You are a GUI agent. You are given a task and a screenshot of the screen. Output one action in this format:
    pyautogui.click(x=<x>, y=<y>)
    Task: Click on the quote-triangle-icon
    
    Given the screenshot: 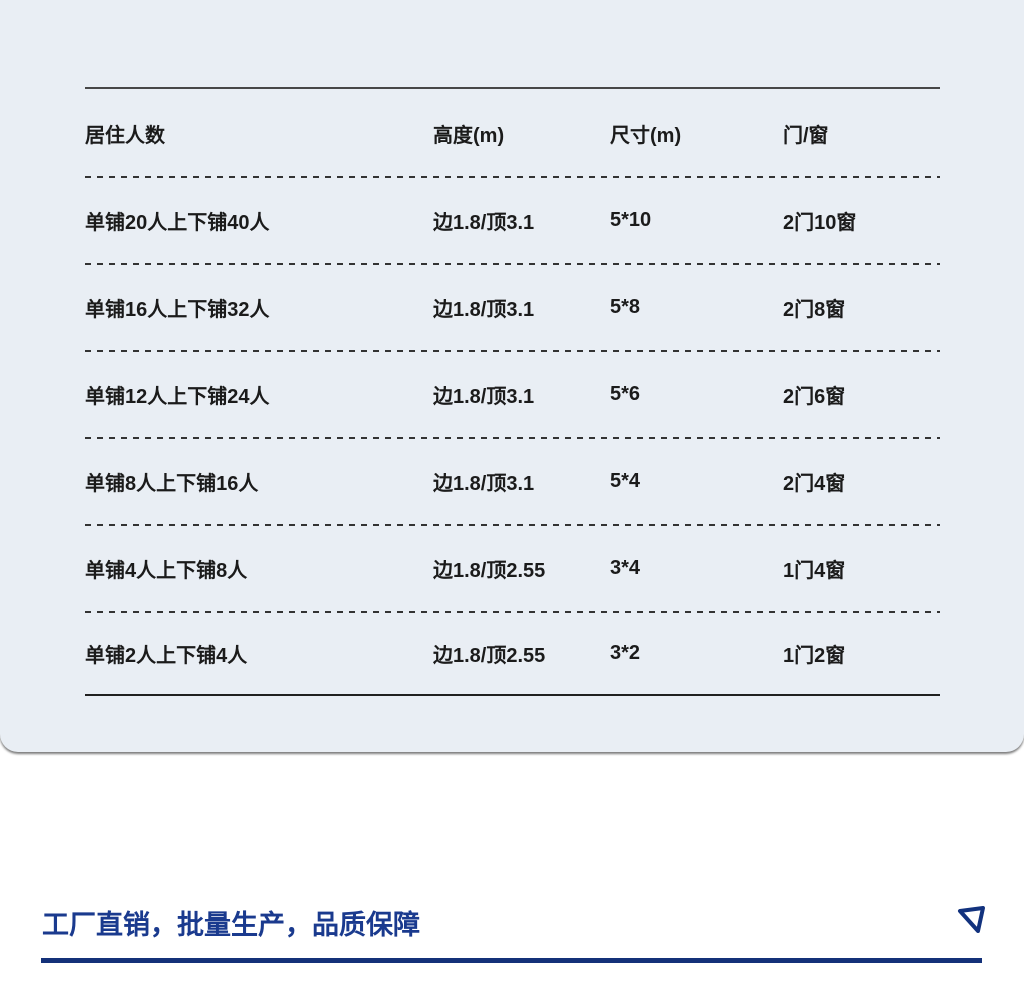 What is the action you would take?
    pyautogui.click(x=972, y=920)
    